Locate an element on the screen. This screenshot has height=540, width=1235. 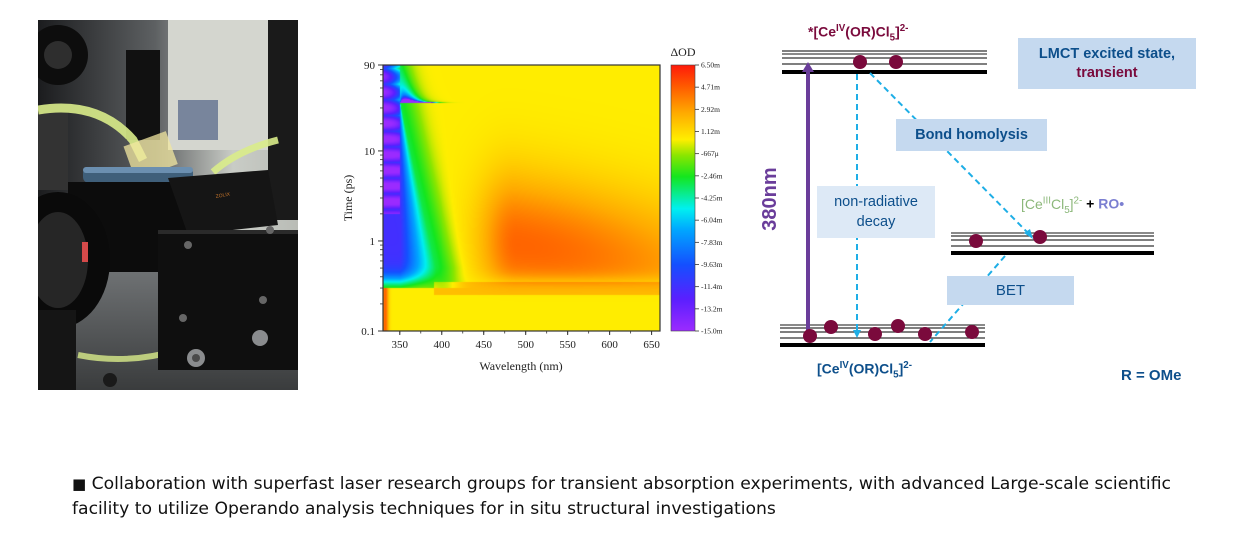
lab-setup-illustration: ZOLIX is located at coordinates (168, 205).